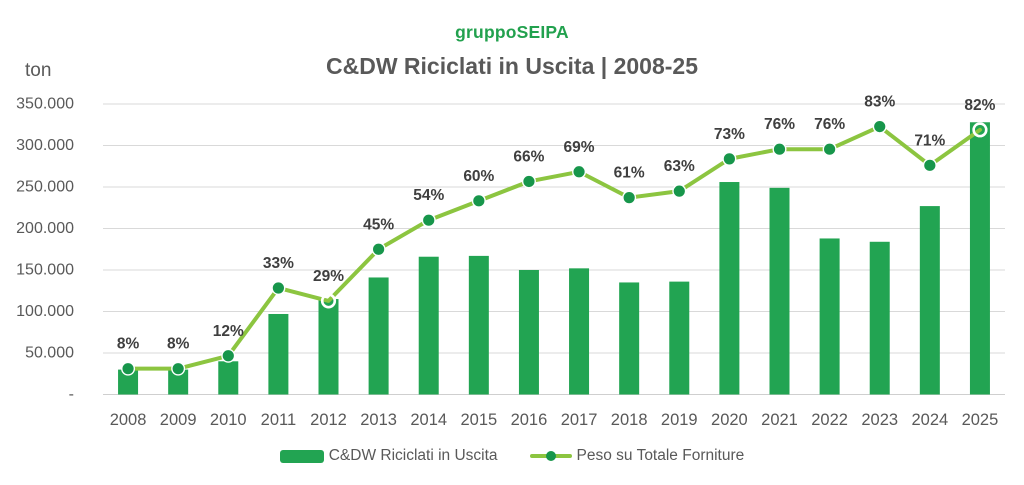  I want to click on x-tick-label: 2013, so click(378, 420).